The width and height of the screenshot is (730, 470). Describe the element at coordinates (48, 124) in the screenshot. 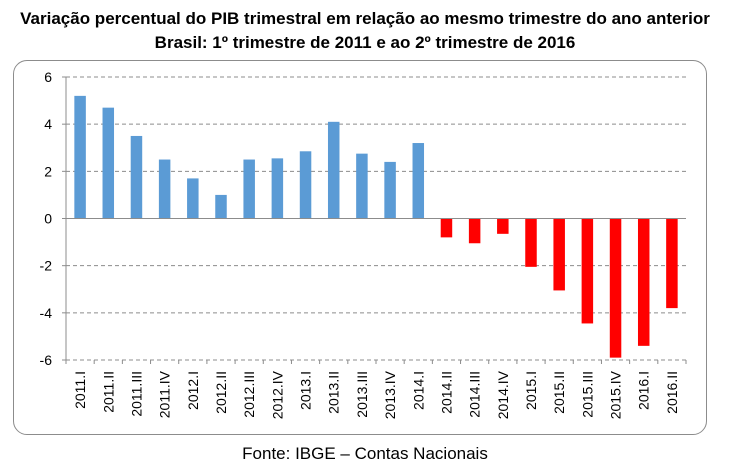

I see `y-tick-label: 4` at that location.